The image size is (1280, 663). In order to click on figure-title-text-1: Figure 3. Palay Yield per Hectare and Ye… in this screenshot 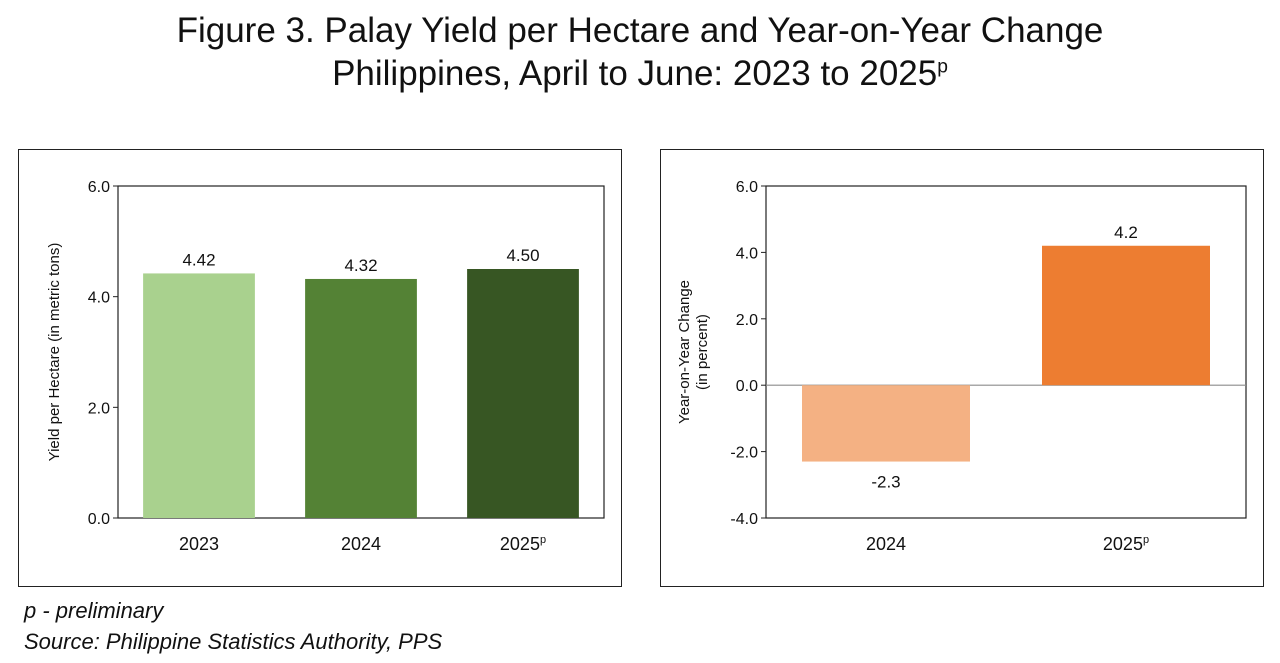, I will do `click(640, 30)`.